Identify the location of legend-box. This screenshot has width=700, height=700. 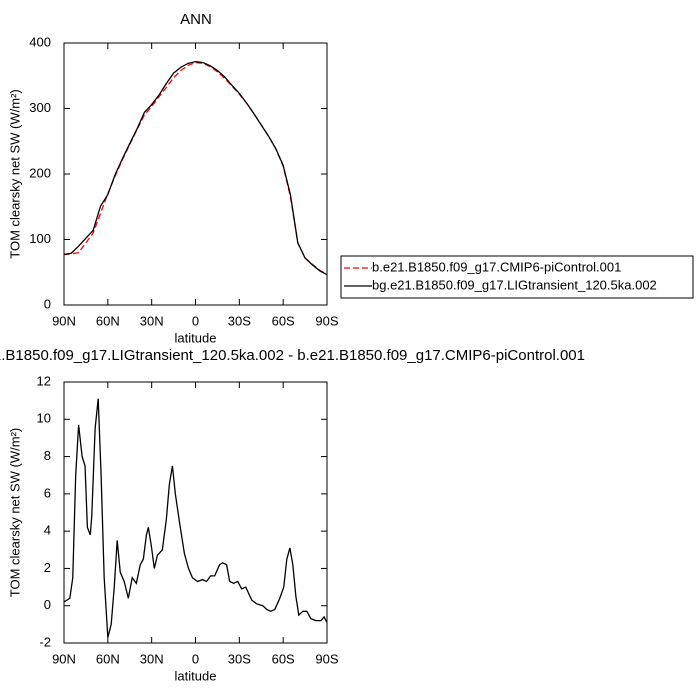
(517, 277).